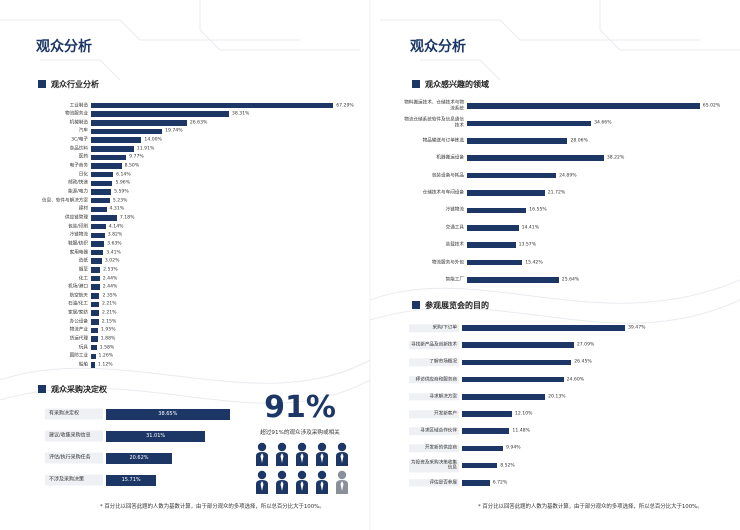 This screenshot has width=740, height=530. Describe the element at coordinates (583, 362) in the screenshot. I see `value-label: 26.45%` at that location.